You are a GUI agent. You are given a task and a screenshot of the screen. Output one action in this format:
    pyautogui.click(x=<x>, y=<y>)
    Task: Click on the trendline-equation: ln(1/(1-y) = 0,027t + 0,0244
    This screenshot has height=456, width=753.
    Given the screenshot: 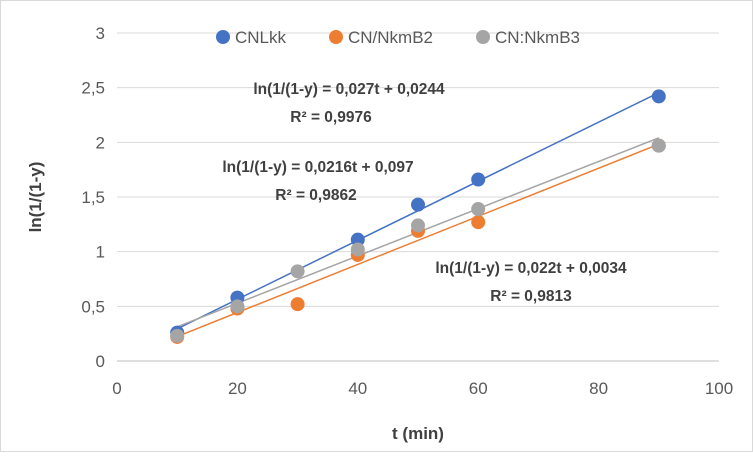 What is the action you would take?
    pyautogui.click(x=349, y=89)
    